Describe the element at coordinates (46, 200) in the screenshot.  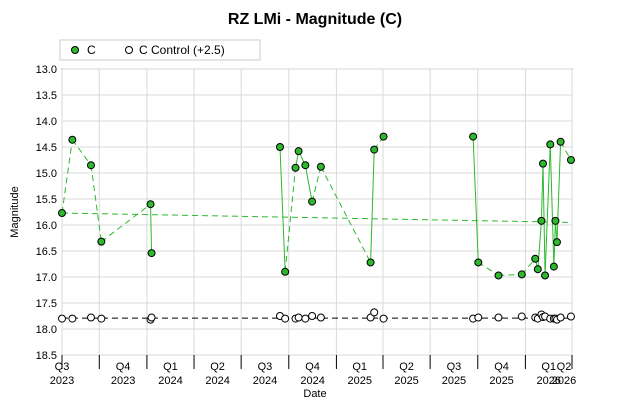
I see `y-tick-label: 15.5` at that location.